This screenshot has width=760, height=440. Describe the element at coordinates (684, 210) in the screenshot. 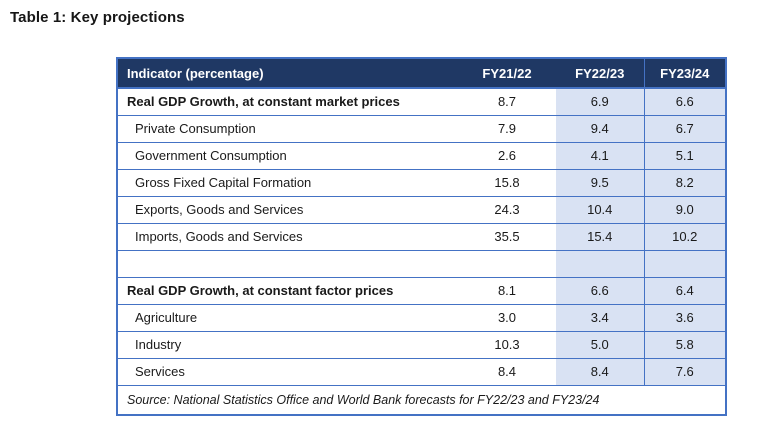

I see `cell-value: 9.0` at that location.